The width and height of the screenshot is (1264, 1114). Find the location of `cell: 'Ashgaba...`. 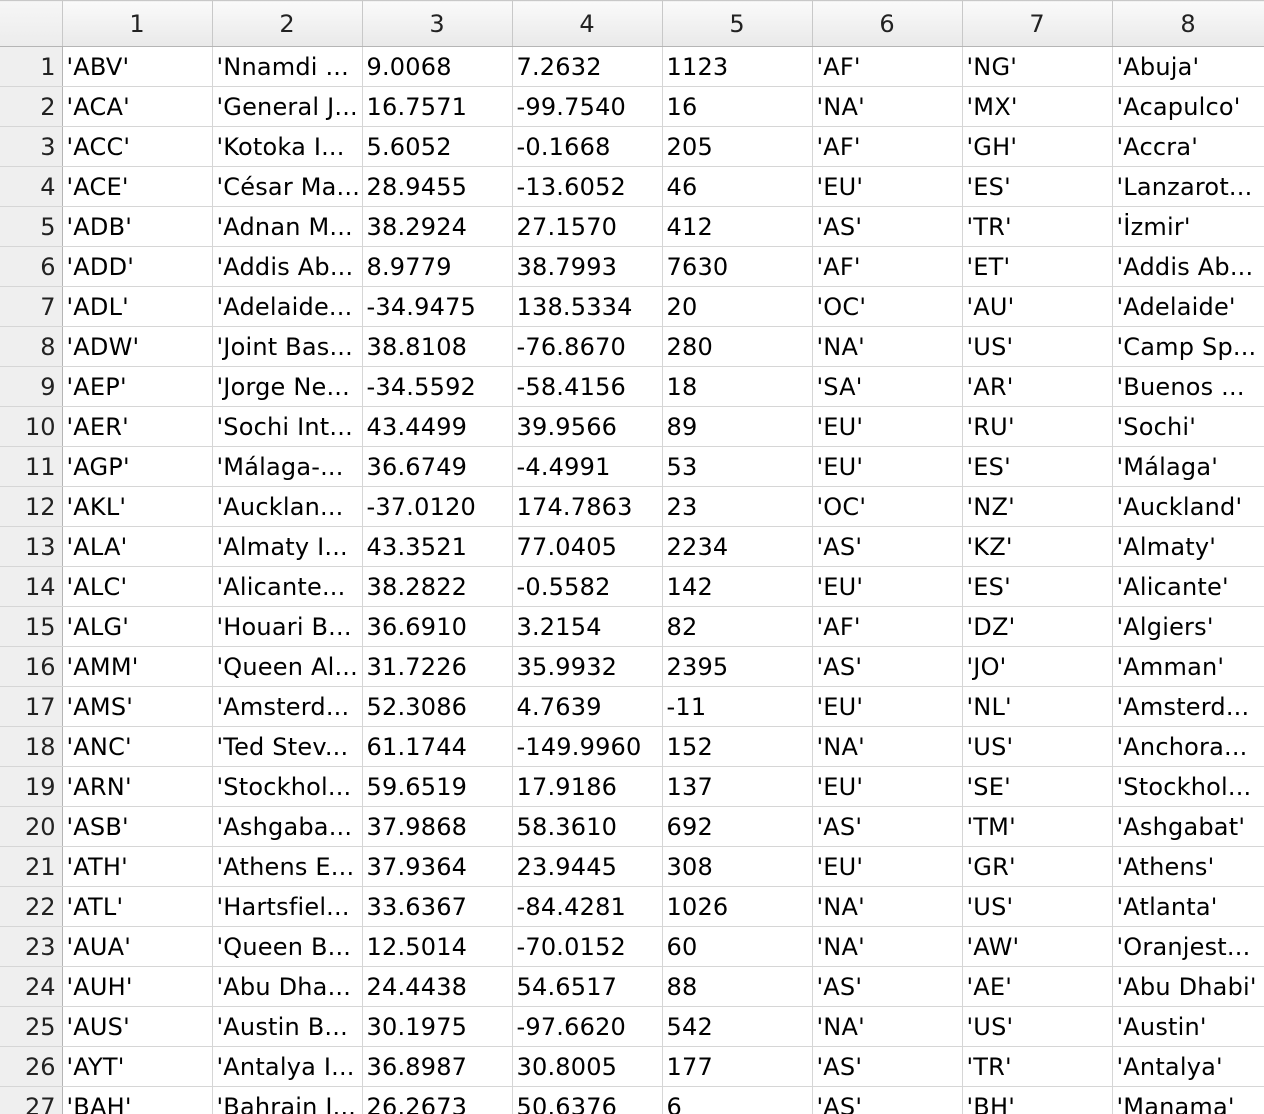

cell: 'Ashgaba... is located at coordinates (287, 826).